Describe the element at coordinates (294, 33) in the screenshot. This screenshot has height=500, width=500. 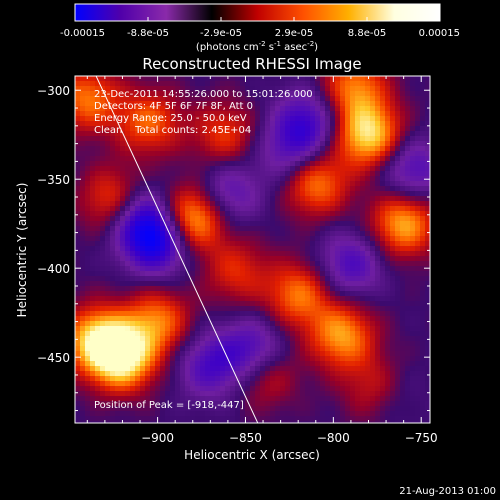
I see `colorbar-tick-label: 2.9e-05` at that location.